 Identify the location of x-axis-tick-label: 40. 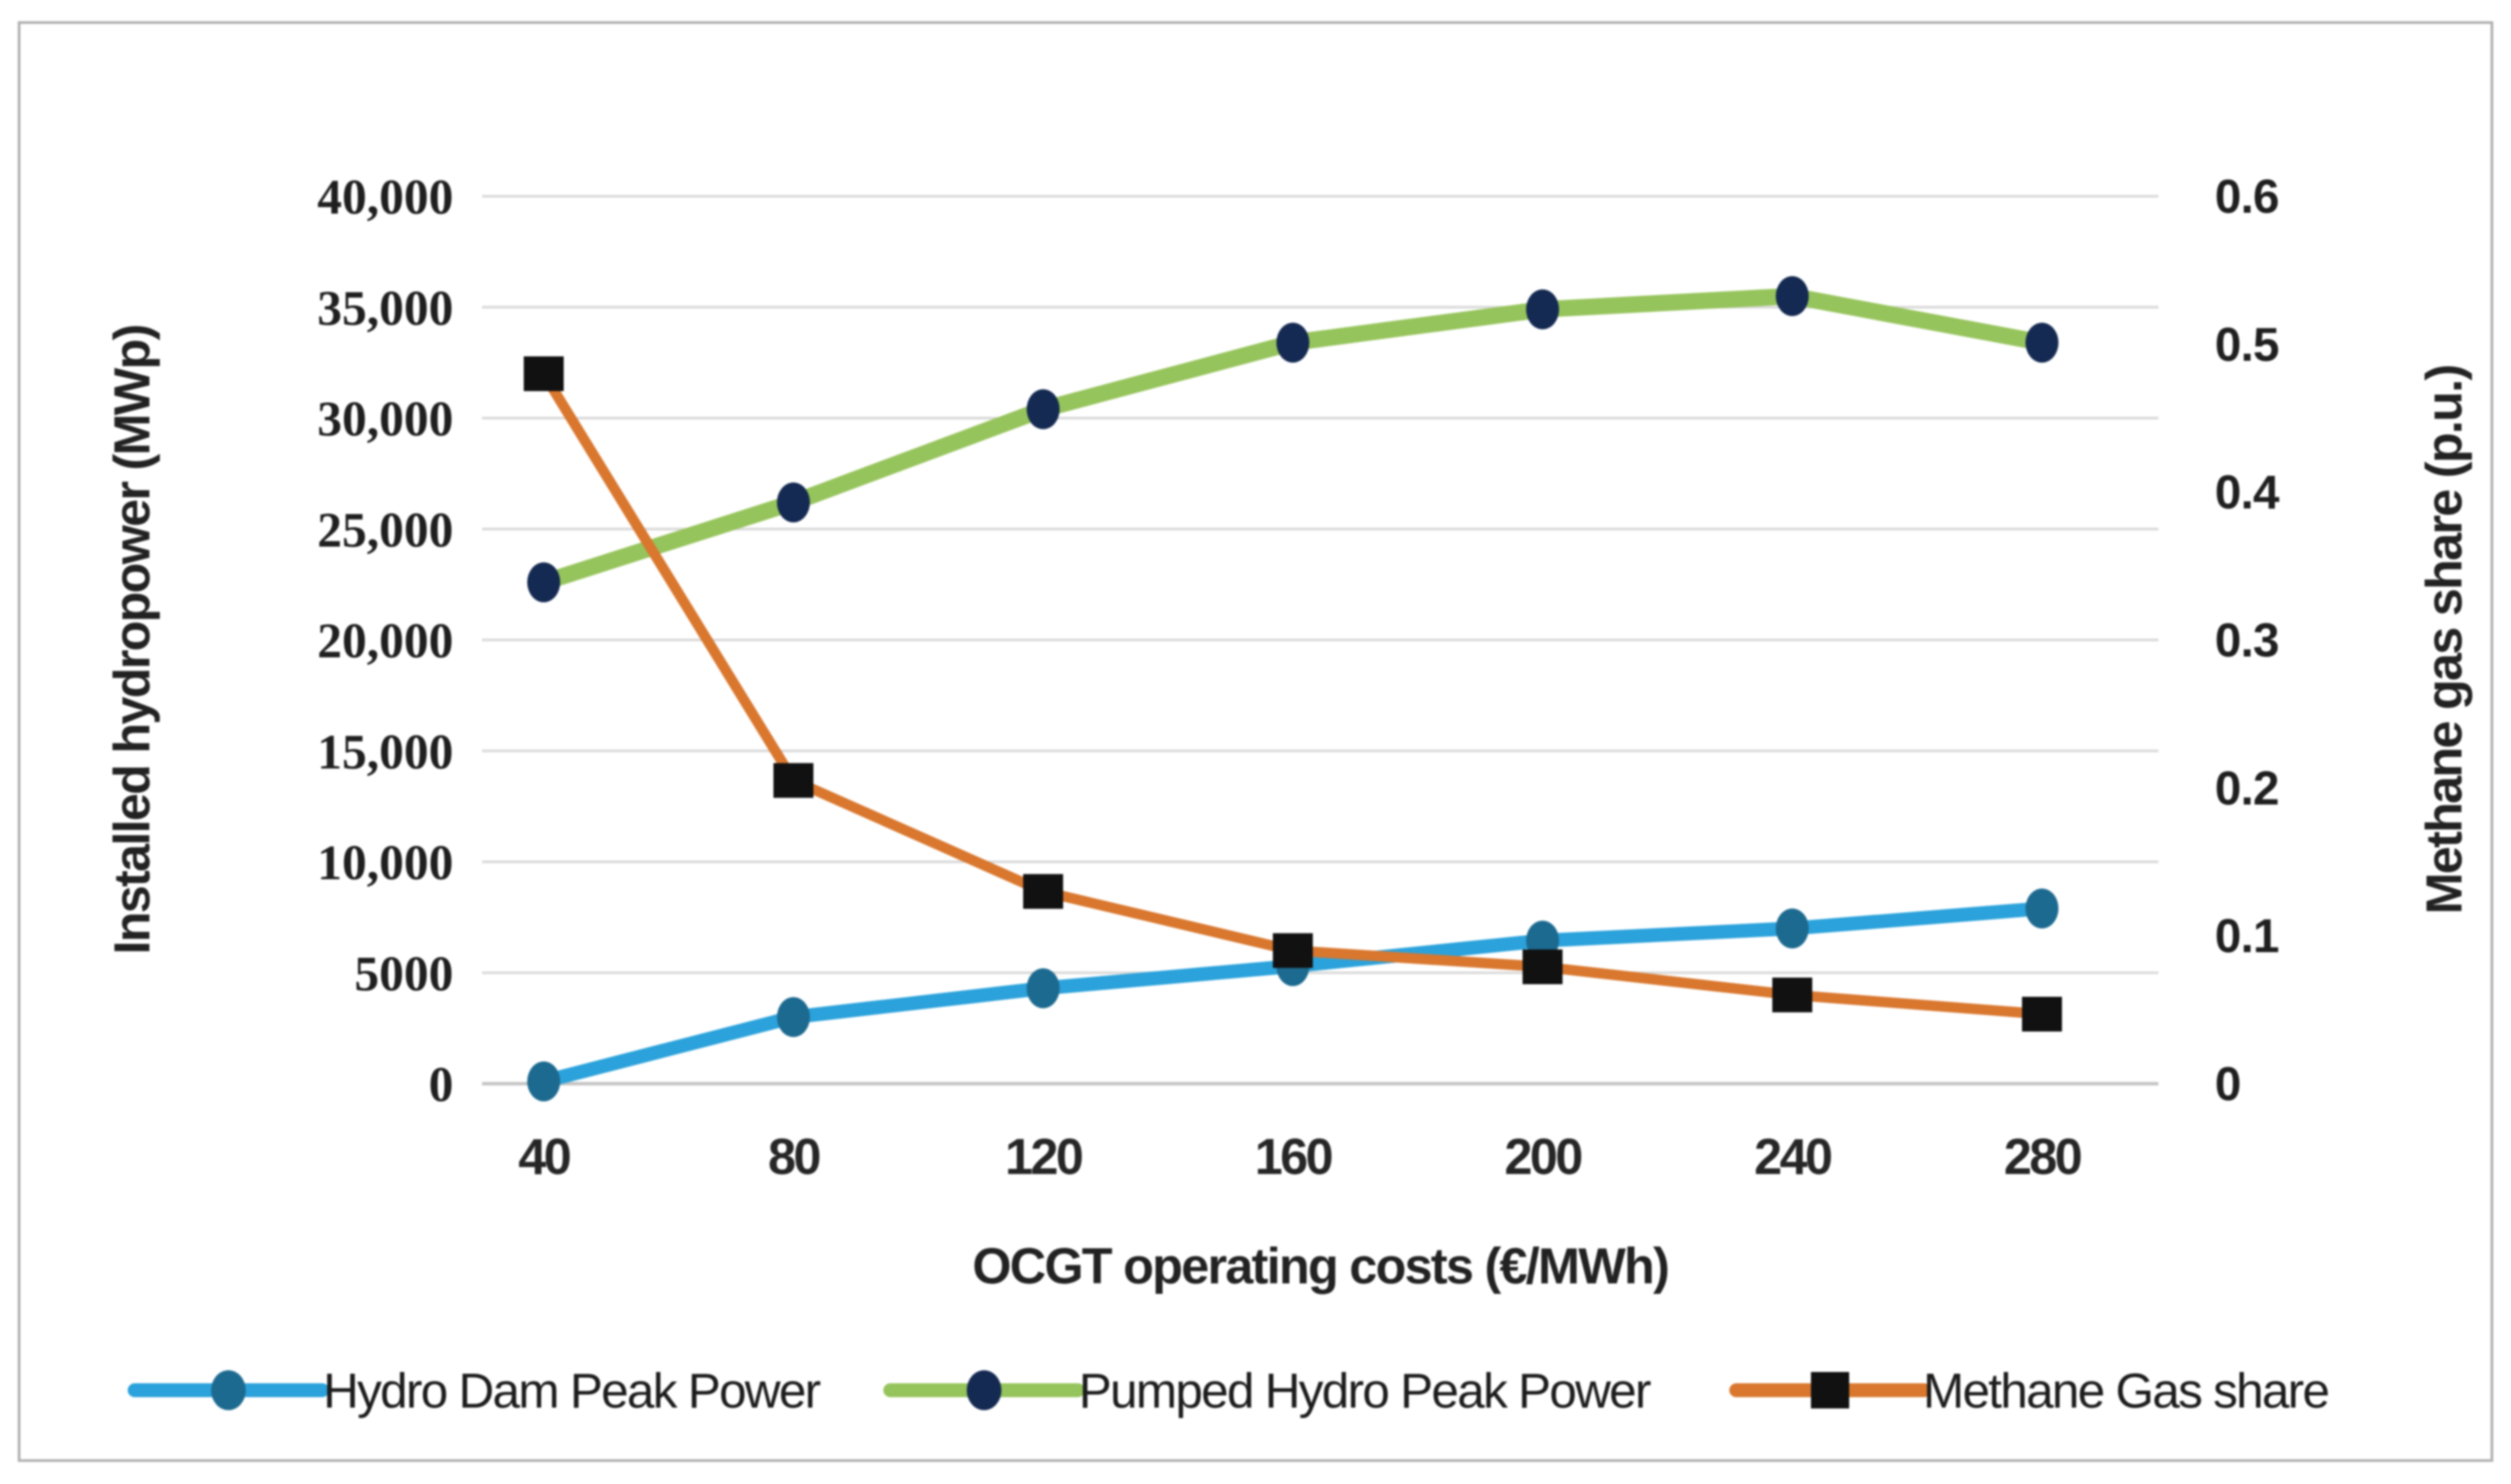
(544, 1157).